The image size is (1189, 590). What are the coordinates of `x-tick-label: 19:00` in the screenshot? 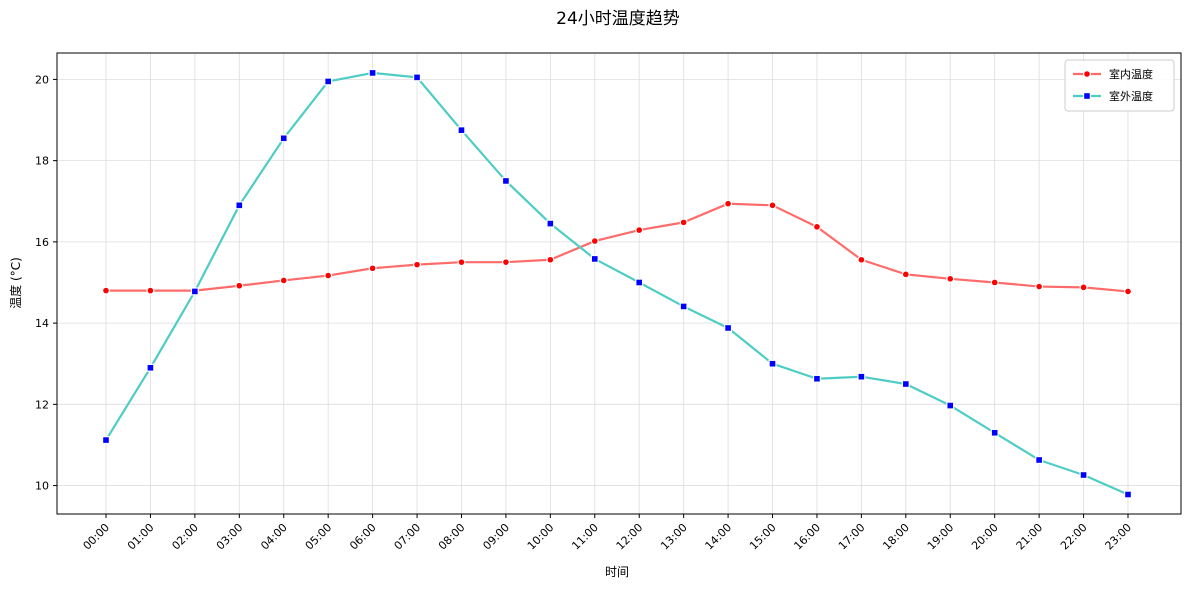 It's located at (941, 537).